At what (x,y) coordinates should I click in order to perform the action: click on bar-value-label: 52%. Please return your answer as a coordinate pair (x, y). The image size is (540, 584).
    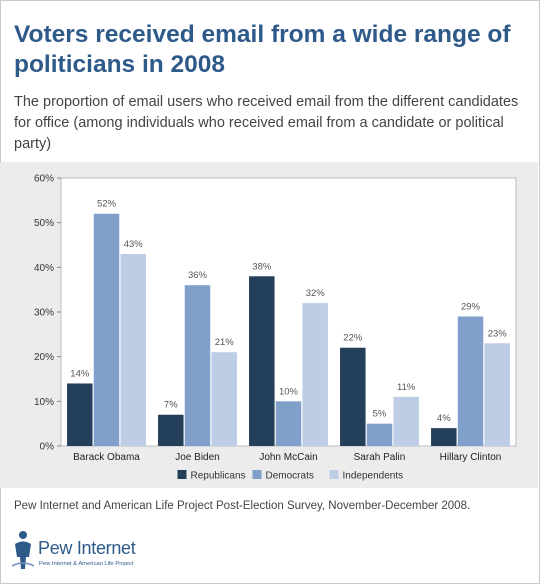
    Looking at the image, I should click on (107, 204).